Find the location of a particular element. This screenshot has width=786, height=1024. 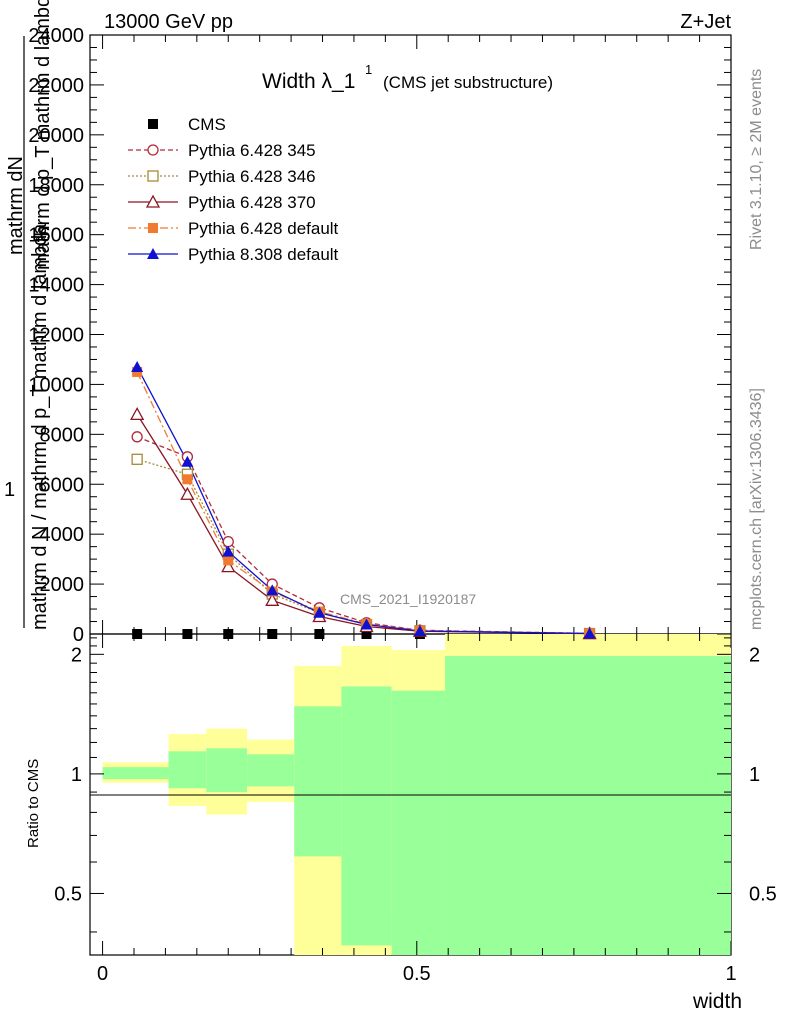

ratio-tick-label-right: 1 is located at coordinates (754, 775).